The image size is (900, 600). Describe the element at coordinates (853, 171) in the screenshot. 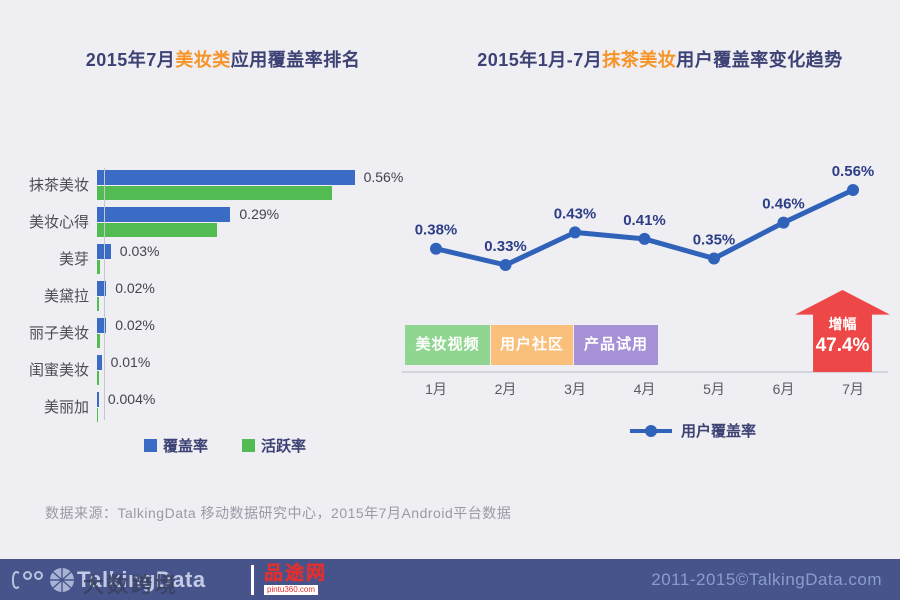

I see `data-point-label: 0.56%` at that location.